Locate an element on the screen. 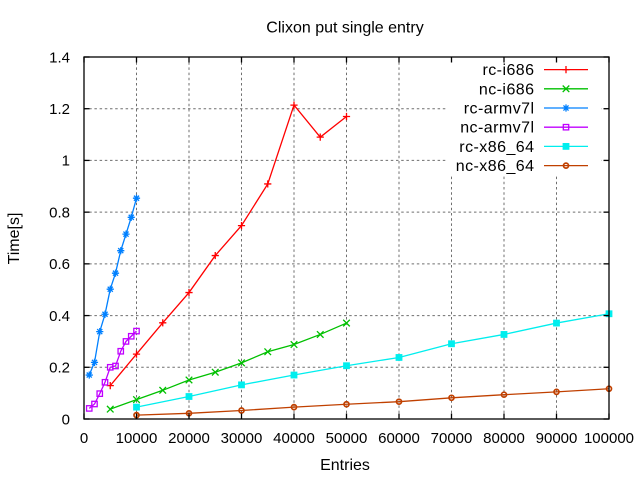 The width and height of the screenshot is (640, 480). svg-text: 1.2 is located at coordinates (59, 109).